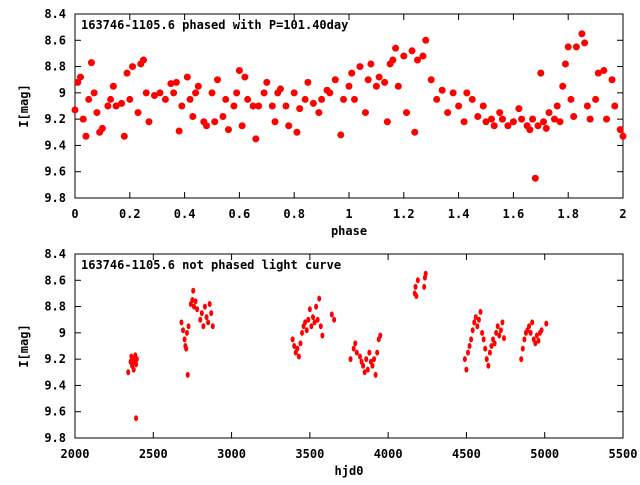  What do you see at coordinates (24, 345) in the screenshot?
I see `y-axis-label: I[mag]` at bounding box center [24, 345].